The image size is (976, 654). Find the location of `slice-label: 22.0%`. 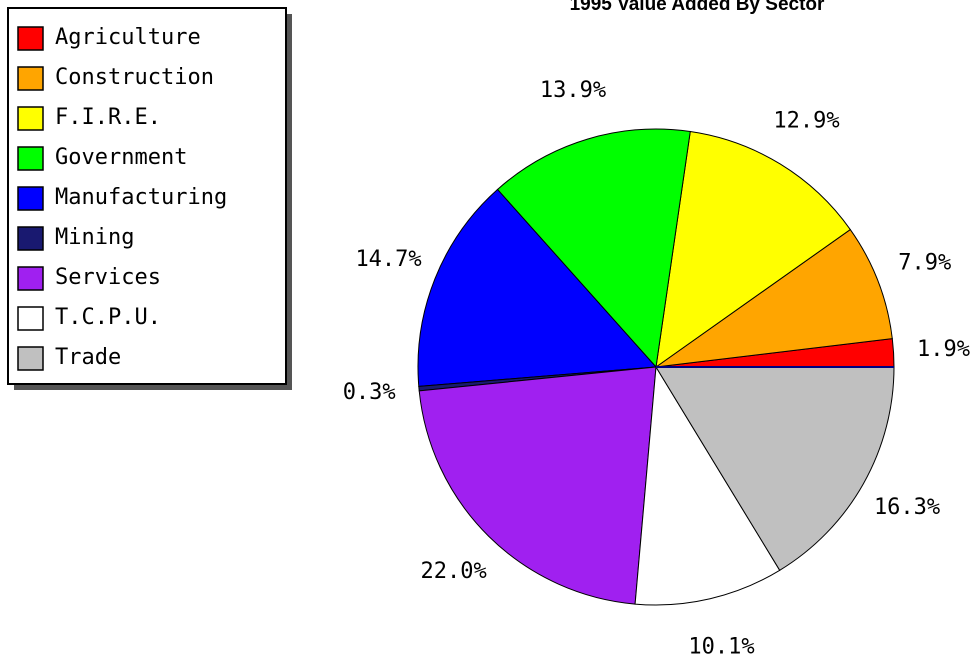

slice-label: 22.0% is located at coordinates (454, 571).